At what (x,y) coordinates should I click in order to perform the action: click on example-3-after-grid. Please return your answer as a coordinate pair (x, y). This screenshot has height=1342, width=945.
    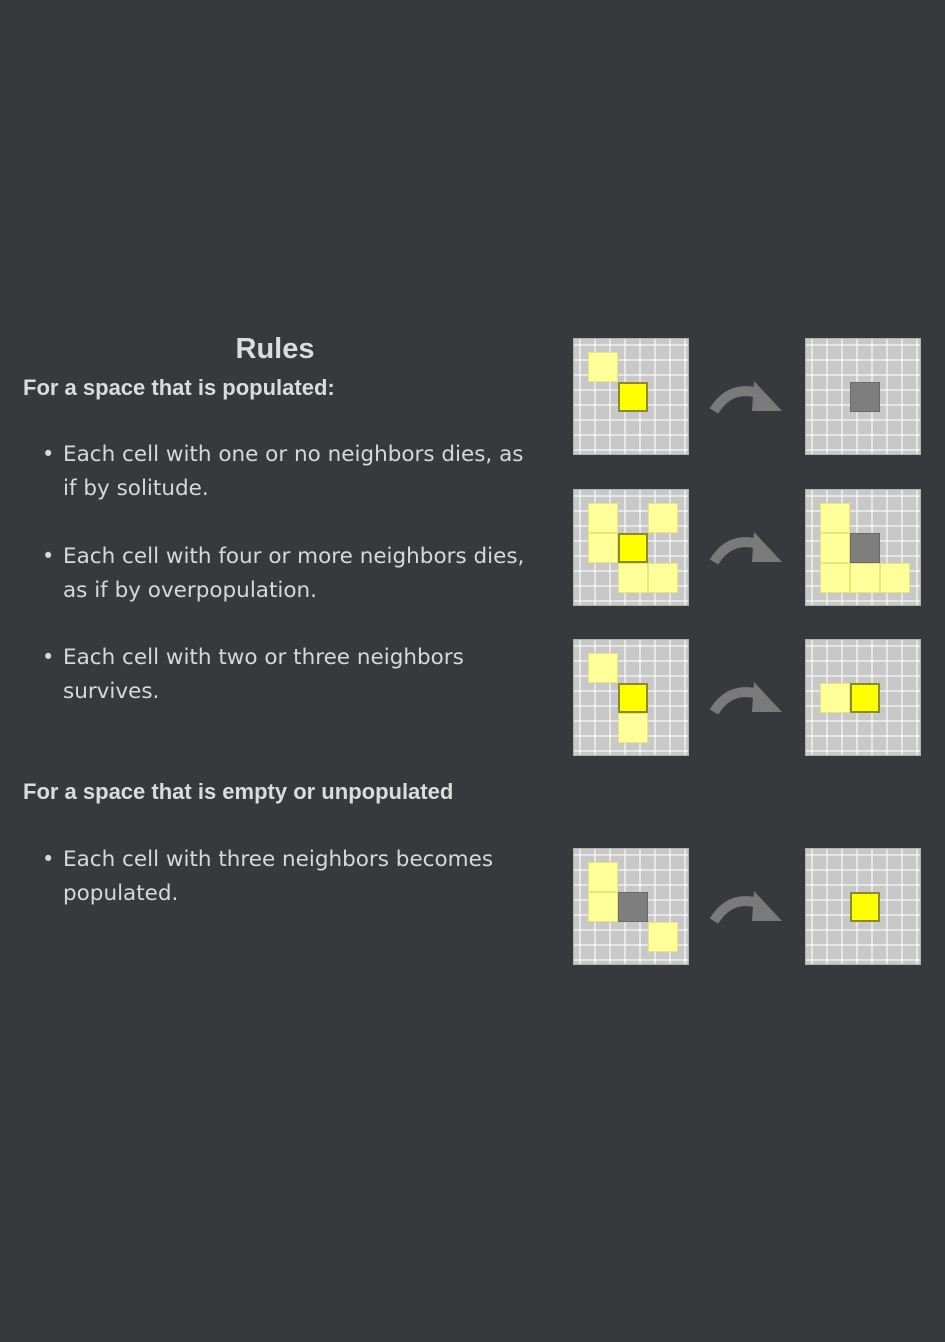
    Looking at the image, I should click on (863, 697).